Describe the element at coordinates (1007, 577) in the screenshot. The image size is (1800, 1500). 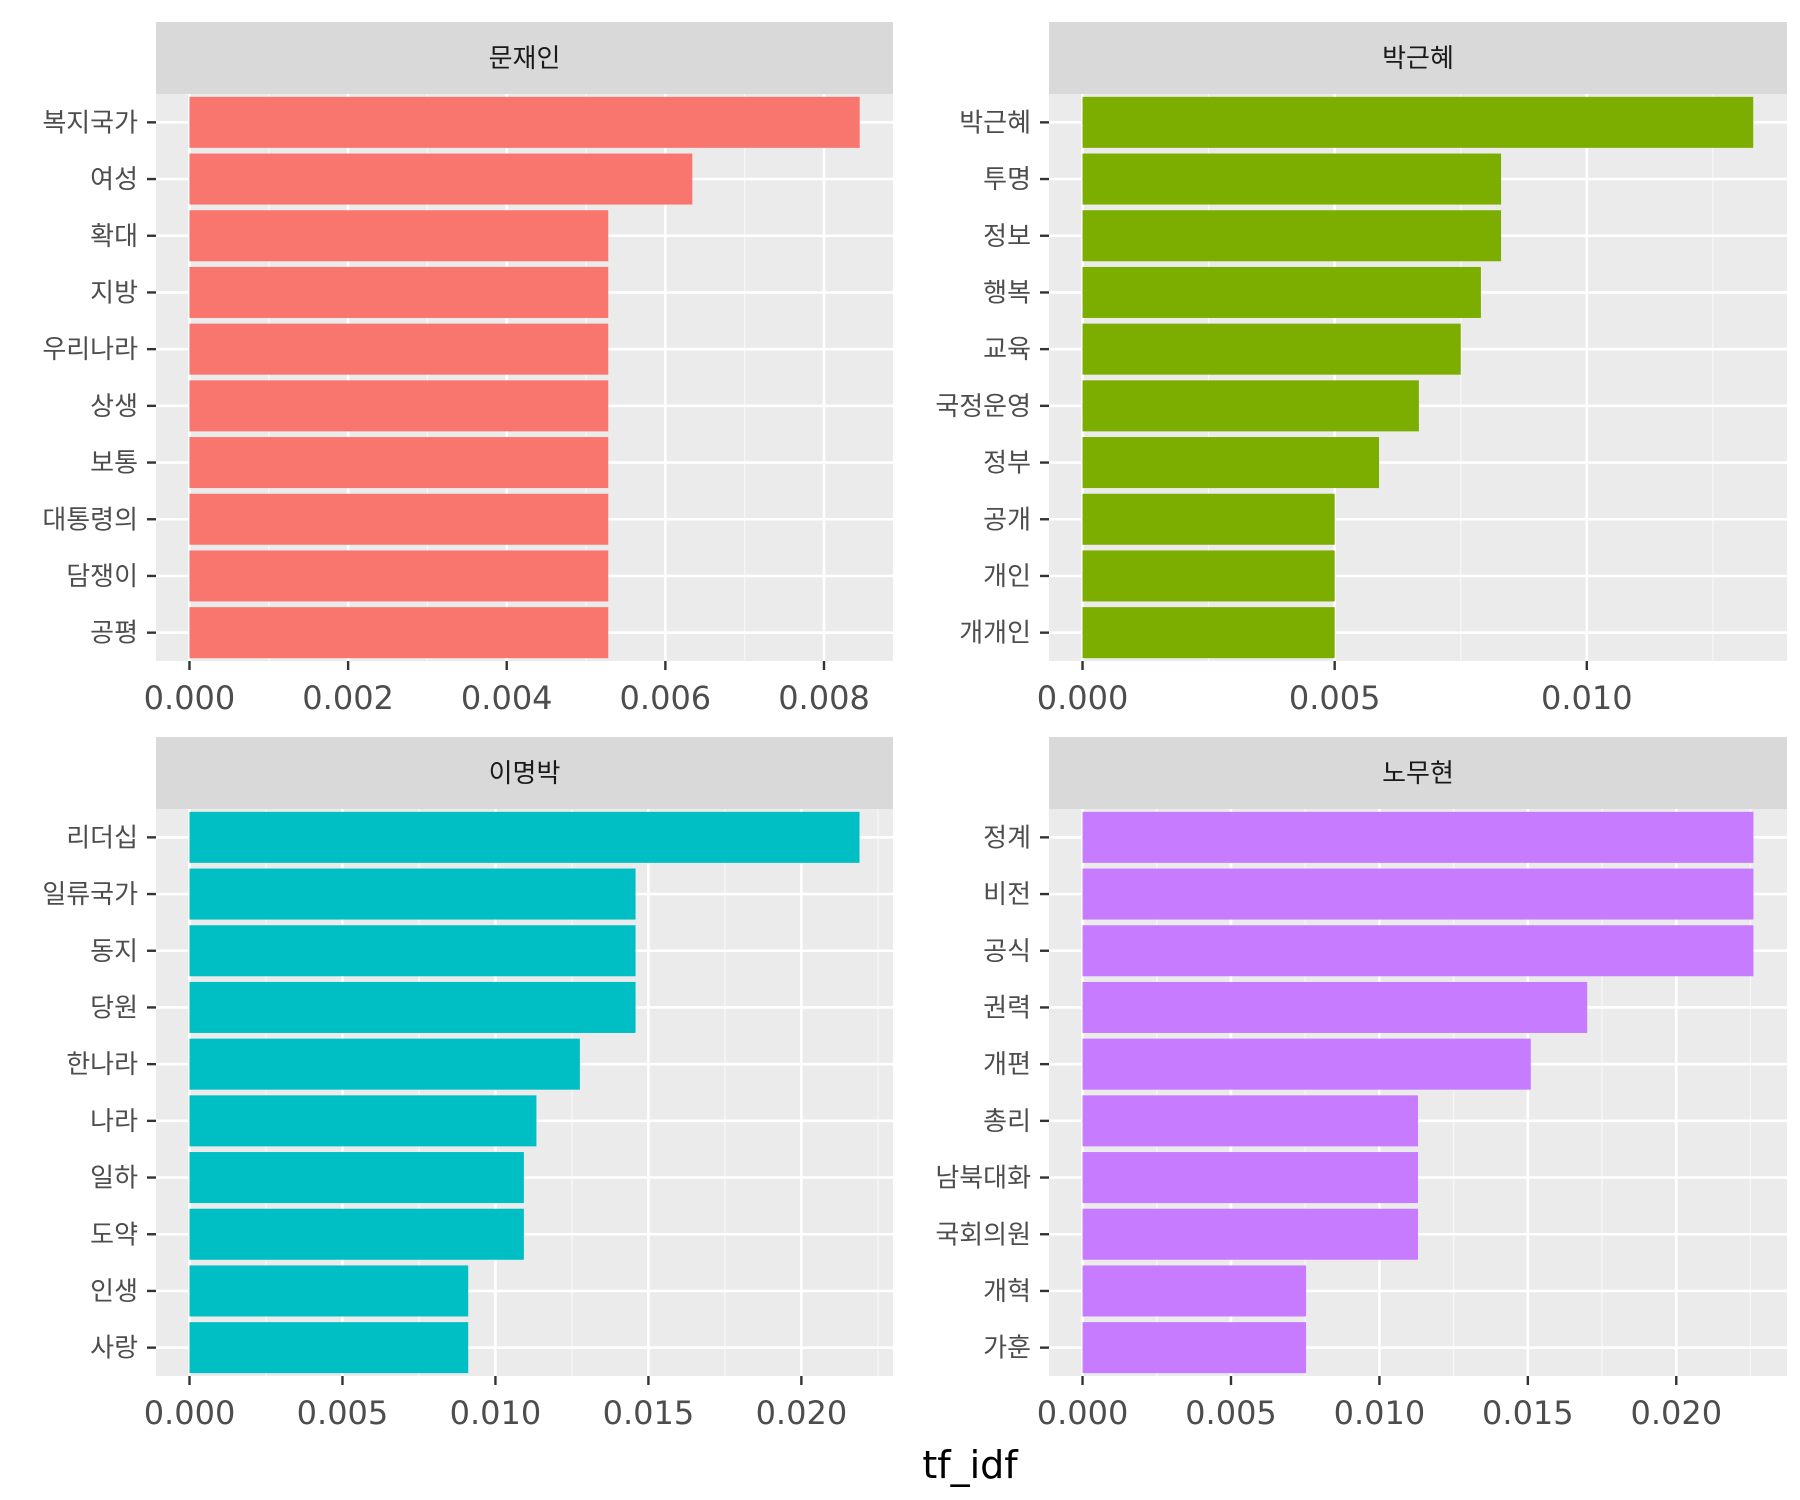
I see `category-label: 개인` at that location.